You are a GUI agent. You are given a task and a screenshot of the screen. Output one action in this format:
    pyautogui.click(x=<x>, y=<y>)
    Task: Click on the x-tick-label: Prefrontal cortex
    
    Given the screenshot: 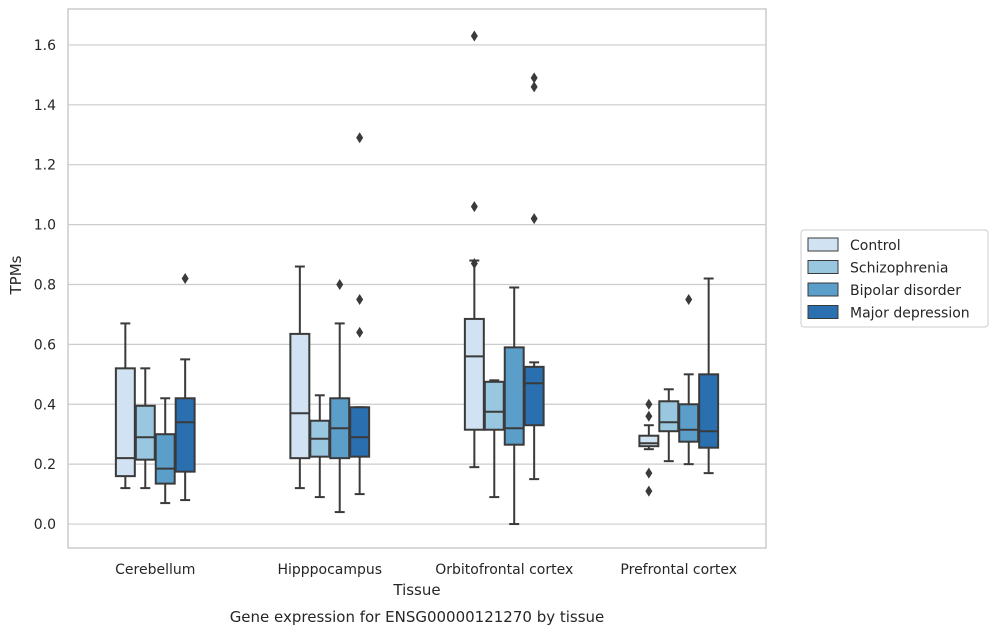 What is the action you would take?
    pyautogui.click(x=678, y=570)
    